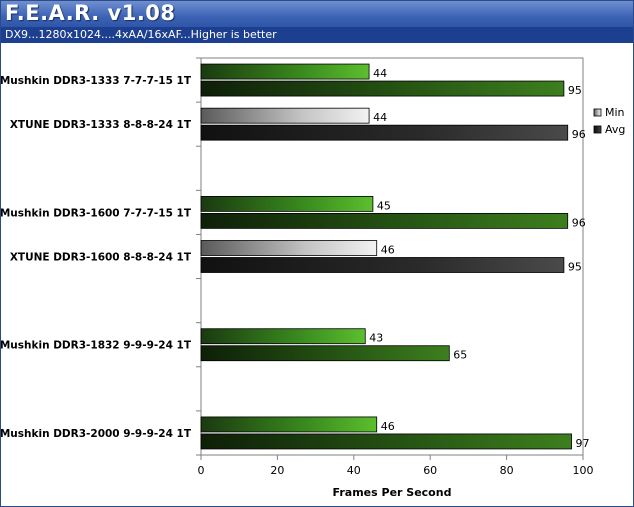 The width and height of the screenshot is (634, 507). What do you see at coordinates (615, 112) in the screenshot?
I see `legend-label-min: Min` at bounding box center [615, 112].